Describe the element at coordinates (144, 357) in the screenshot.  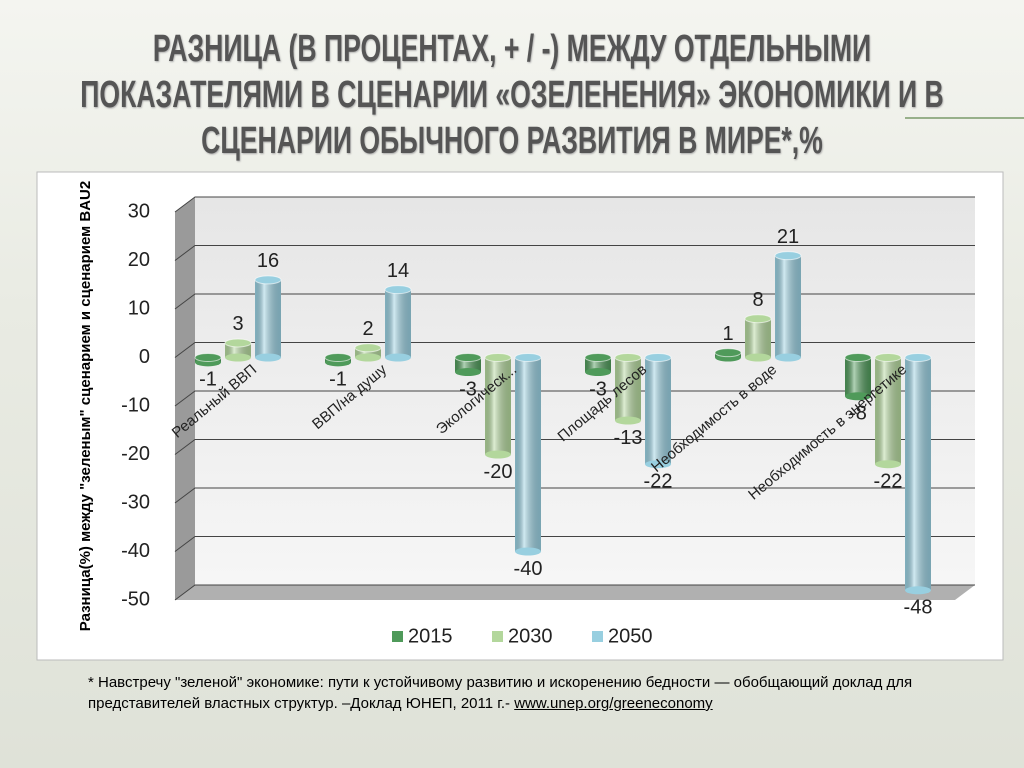
I see `y-tick-label: 0` at that location.